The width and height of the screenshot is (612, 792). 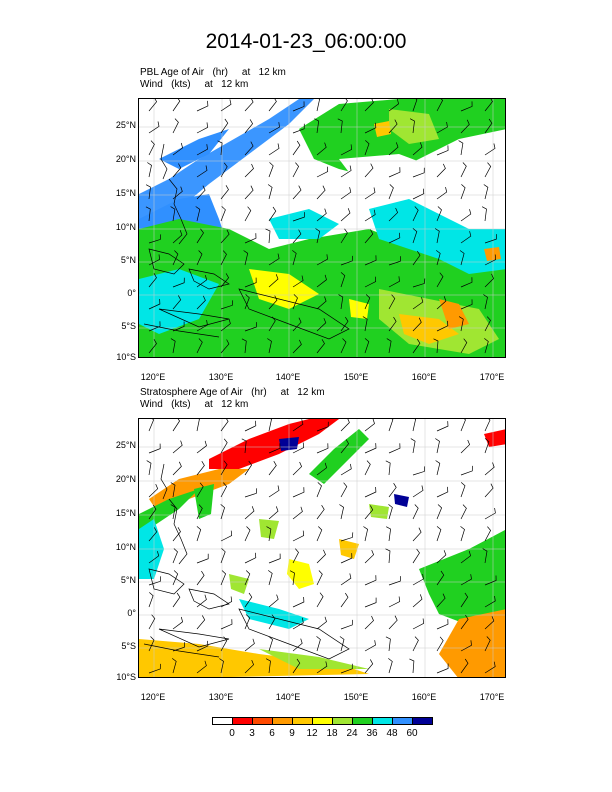 I want to click on colorbar, so click(x=322, y=721).